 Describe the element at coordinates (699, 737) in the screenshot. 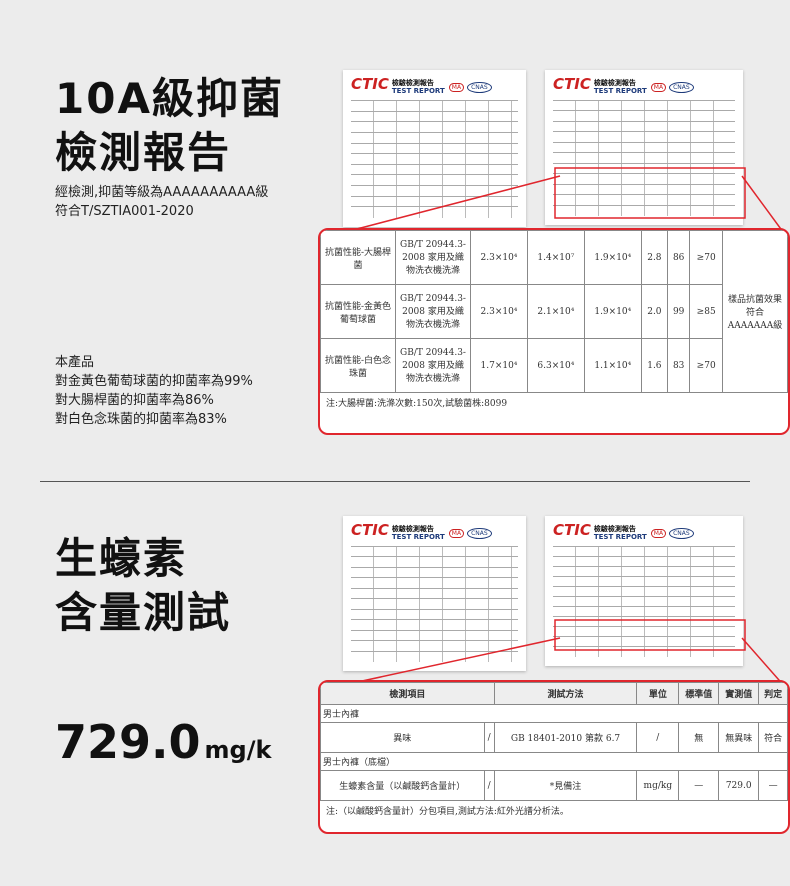

I see `table-cell: 無` at that location.